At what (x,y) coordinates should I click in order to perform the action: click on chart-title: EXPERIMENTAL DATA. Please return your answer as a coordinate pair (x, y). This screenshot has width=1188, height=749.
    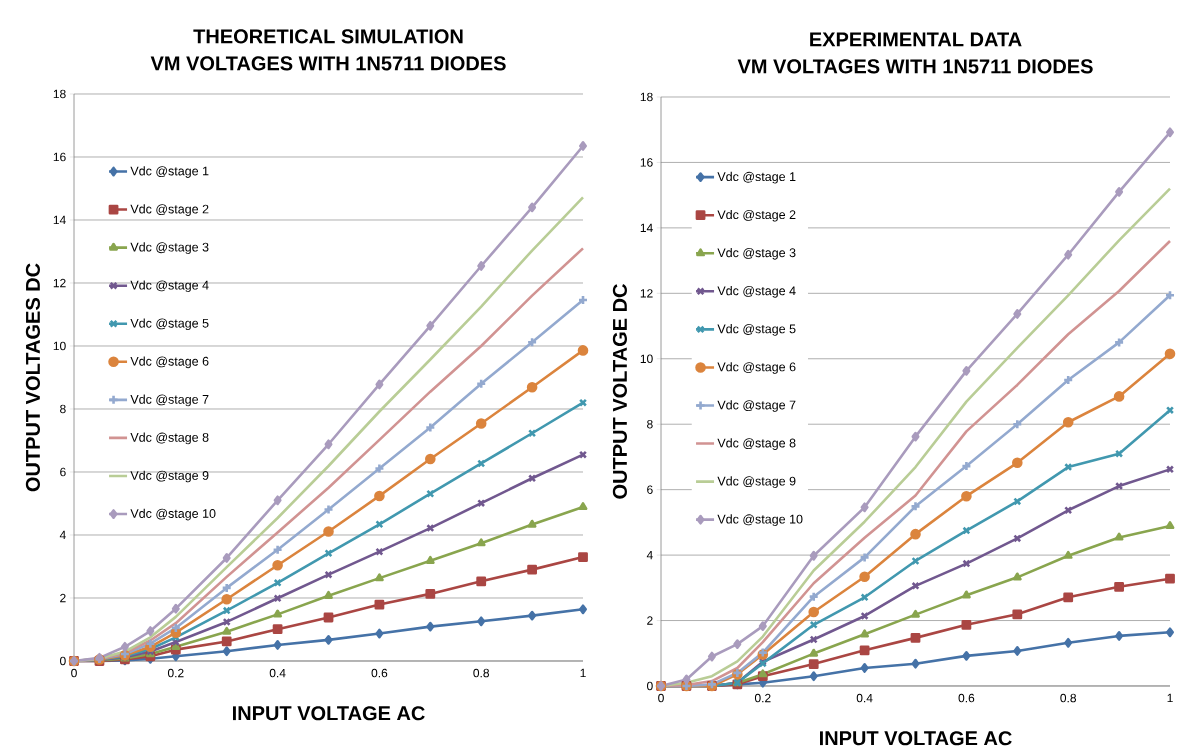
    Looking at the image, I should click on (916, 39).